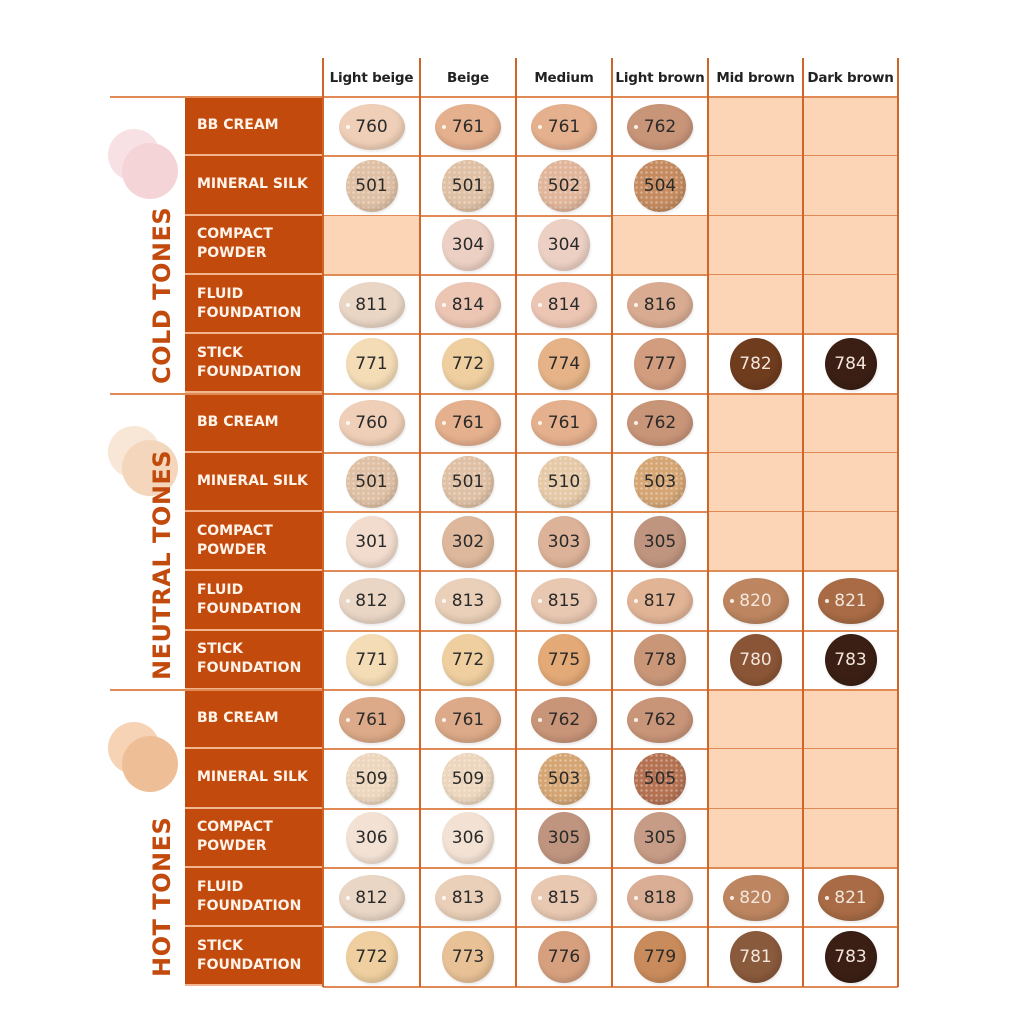 Image resolution: width=1024 pixels, height=1024 pixels. Describe the element at coordinates (371, 541) in the screenshot. I see `shade-swatch: 301` at that location.